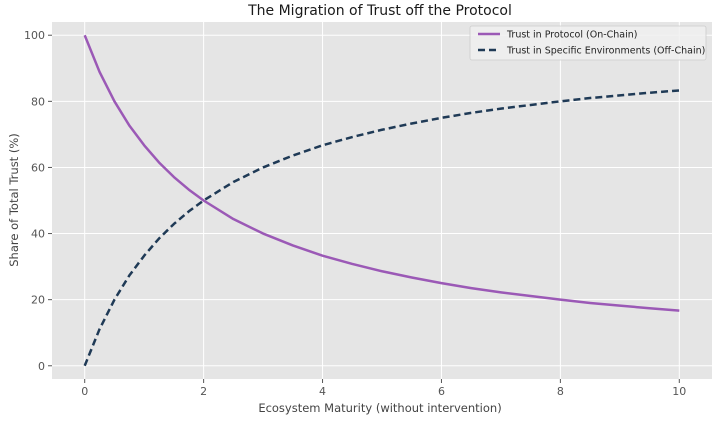  What do you see at coordinates (560, 391) in the screenshot?
I see `x-tick-label: 8` at bounding box center [560, 391].